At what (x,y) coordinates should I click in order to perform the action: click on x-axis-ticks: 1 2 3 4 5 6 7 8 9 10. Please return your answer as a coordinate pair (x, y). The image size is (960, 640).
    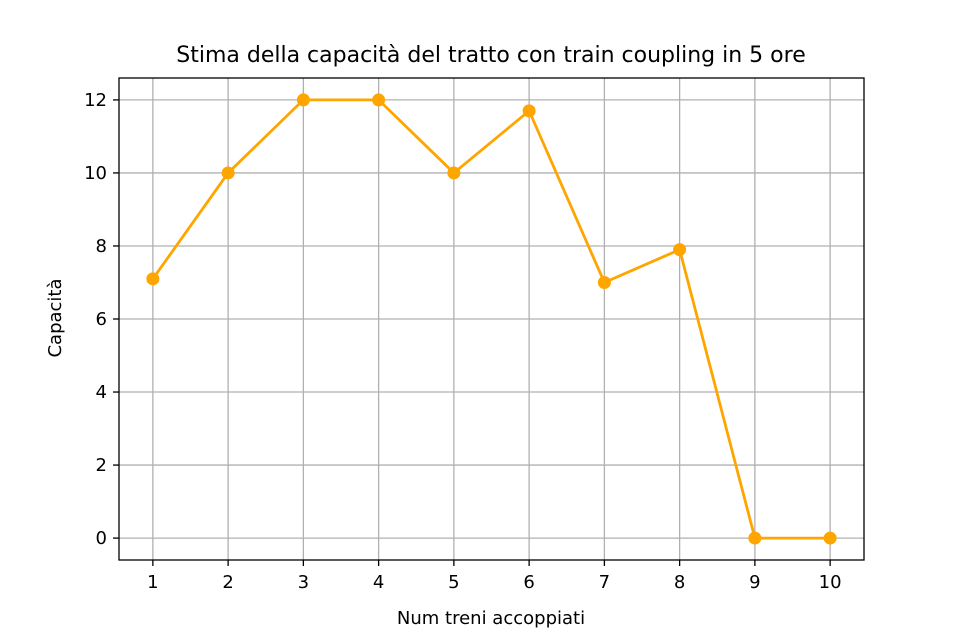
    Looking at the image, I should click on (494, 576).